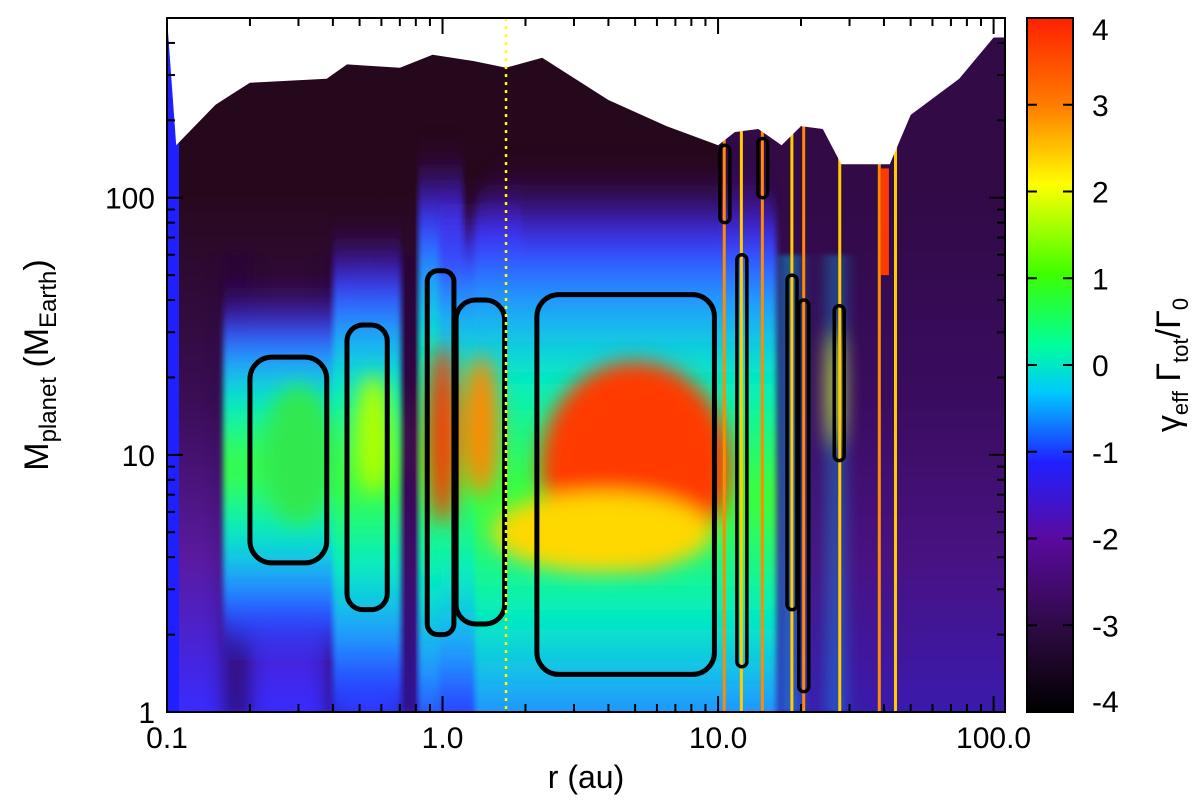 This screenshot has height=811, width=1200. I want to click on x-axis-title: r (au), so click(586, 777).